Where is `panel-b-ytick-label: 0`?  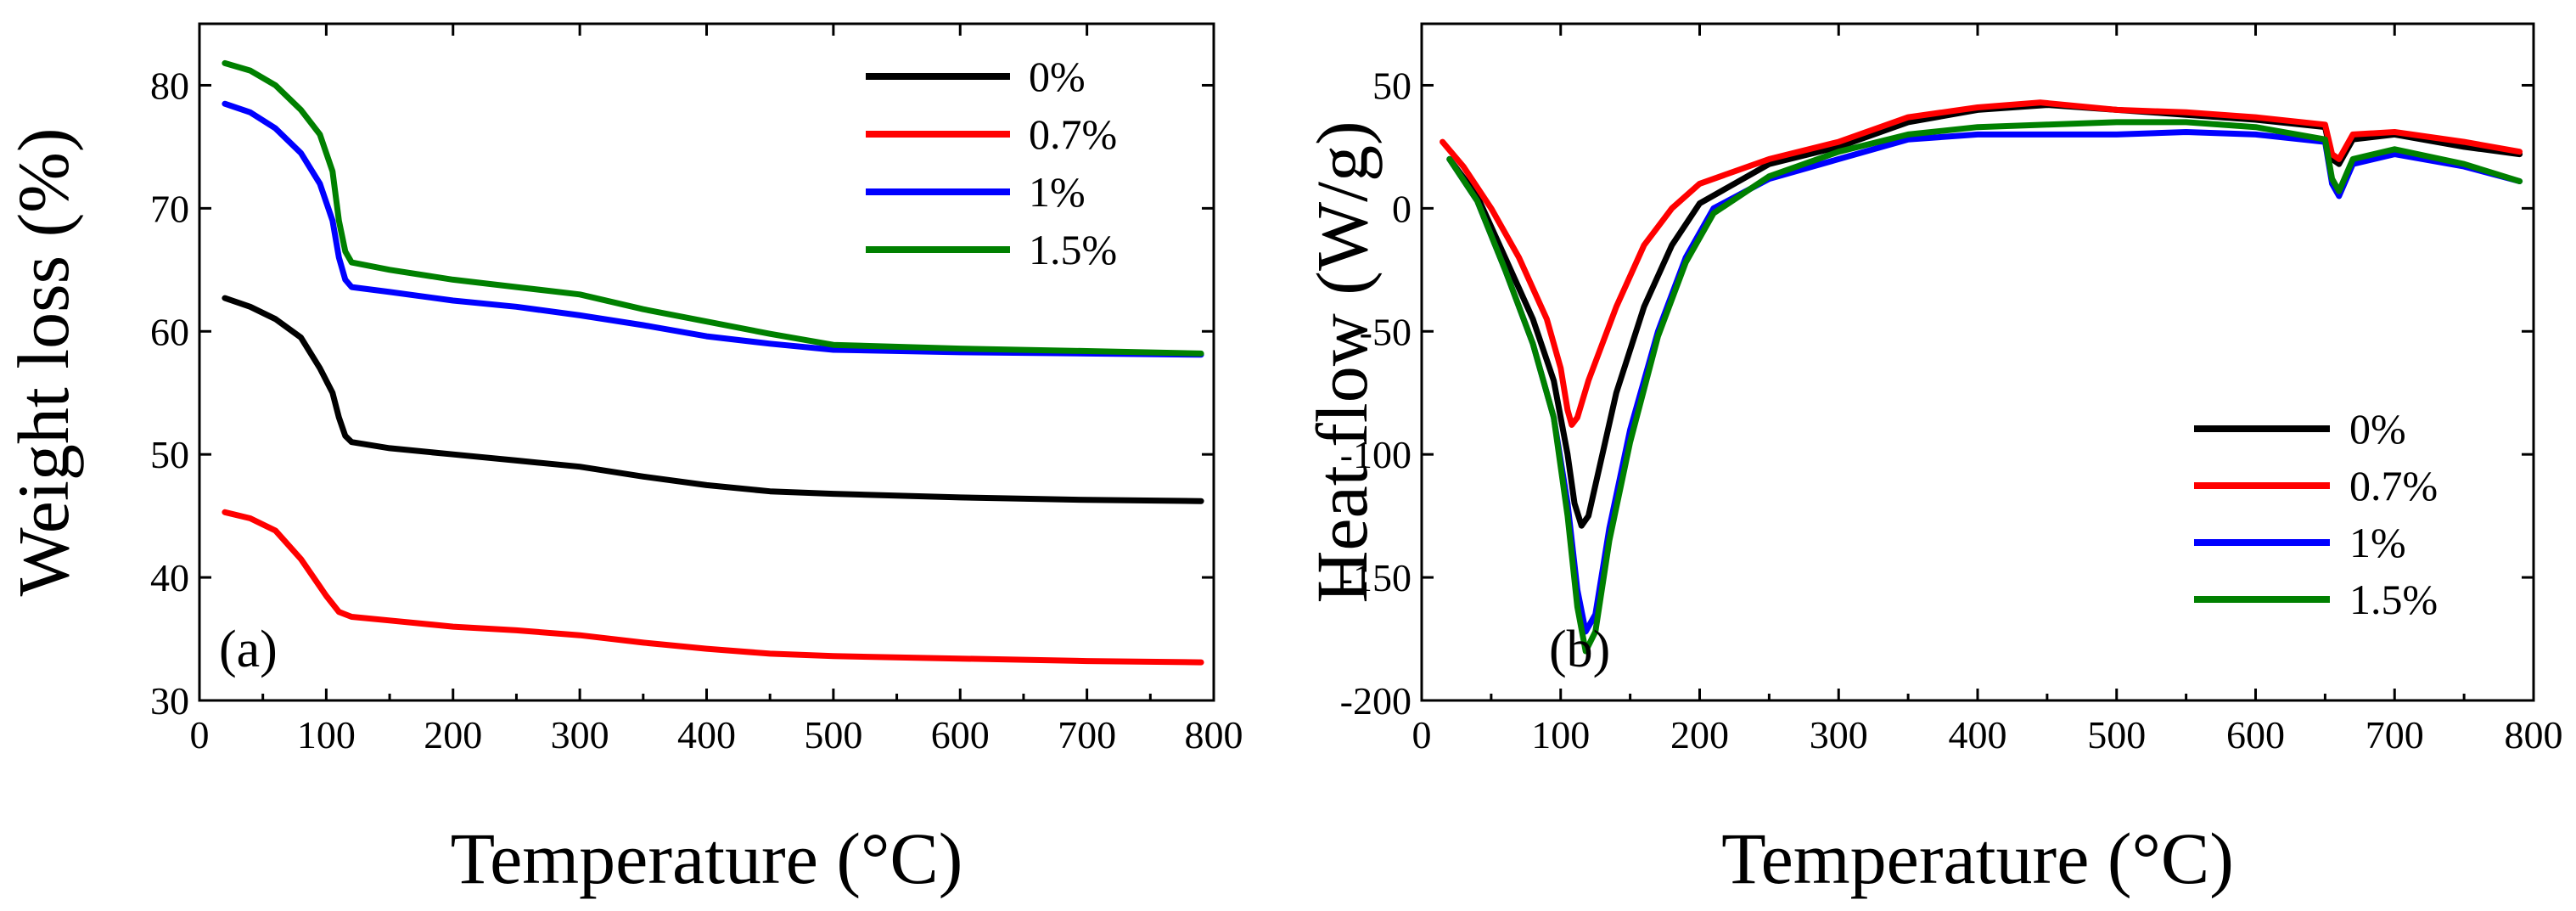
panel-b-ytick-label: 0 is located at coordinates (1401, 208).